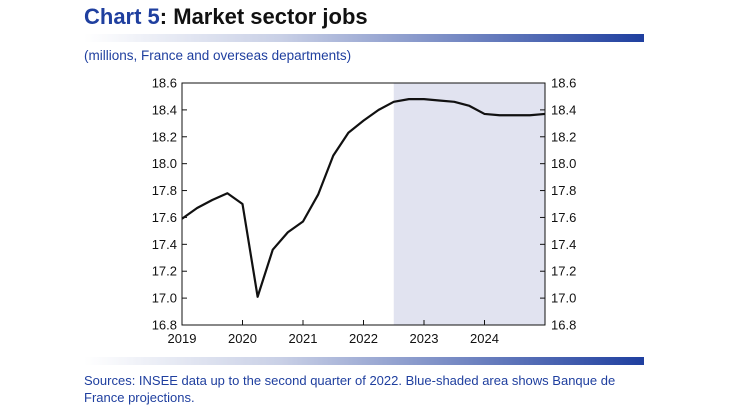  Describe the element at coordinates (563, 190) in the screenshot. I see `right-y-tick-label: 17.8` at that location.